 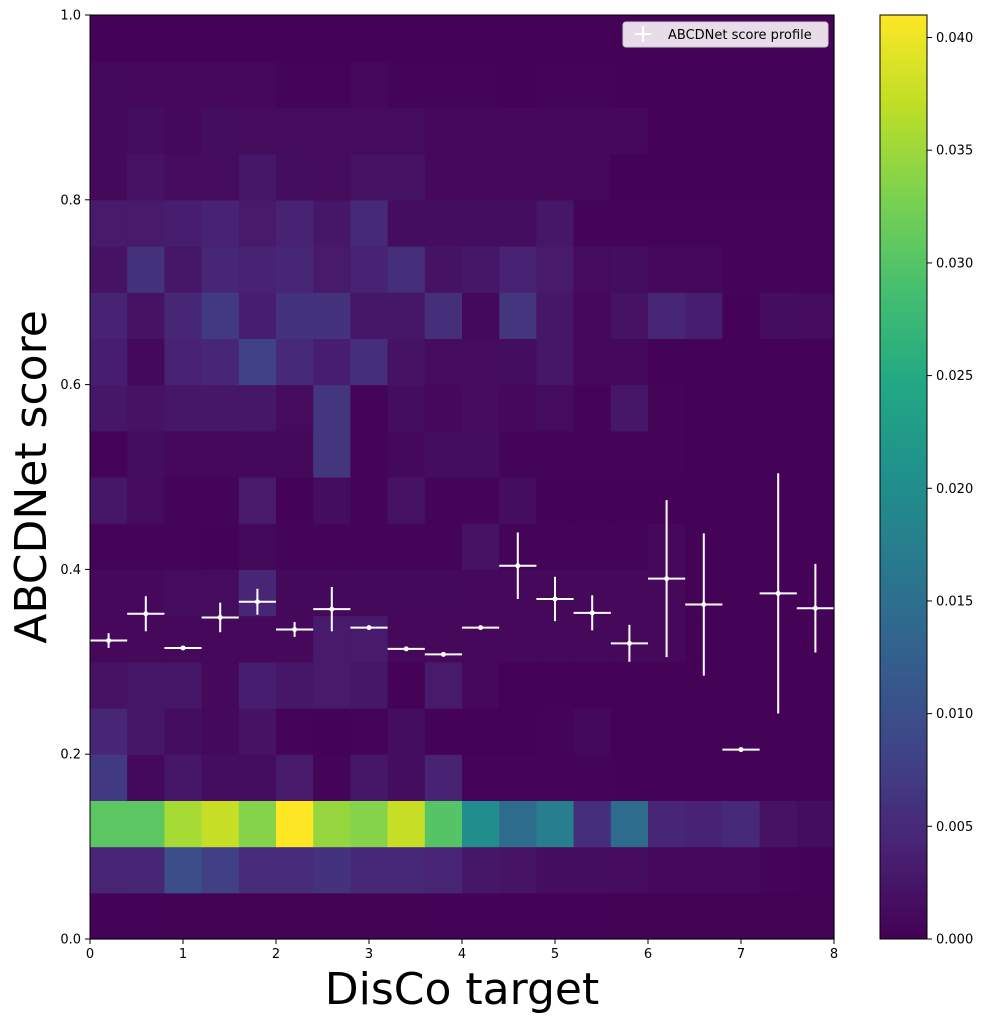 I want to click on colorbar-tick-label: 0.005, so click(x=954, y=827).